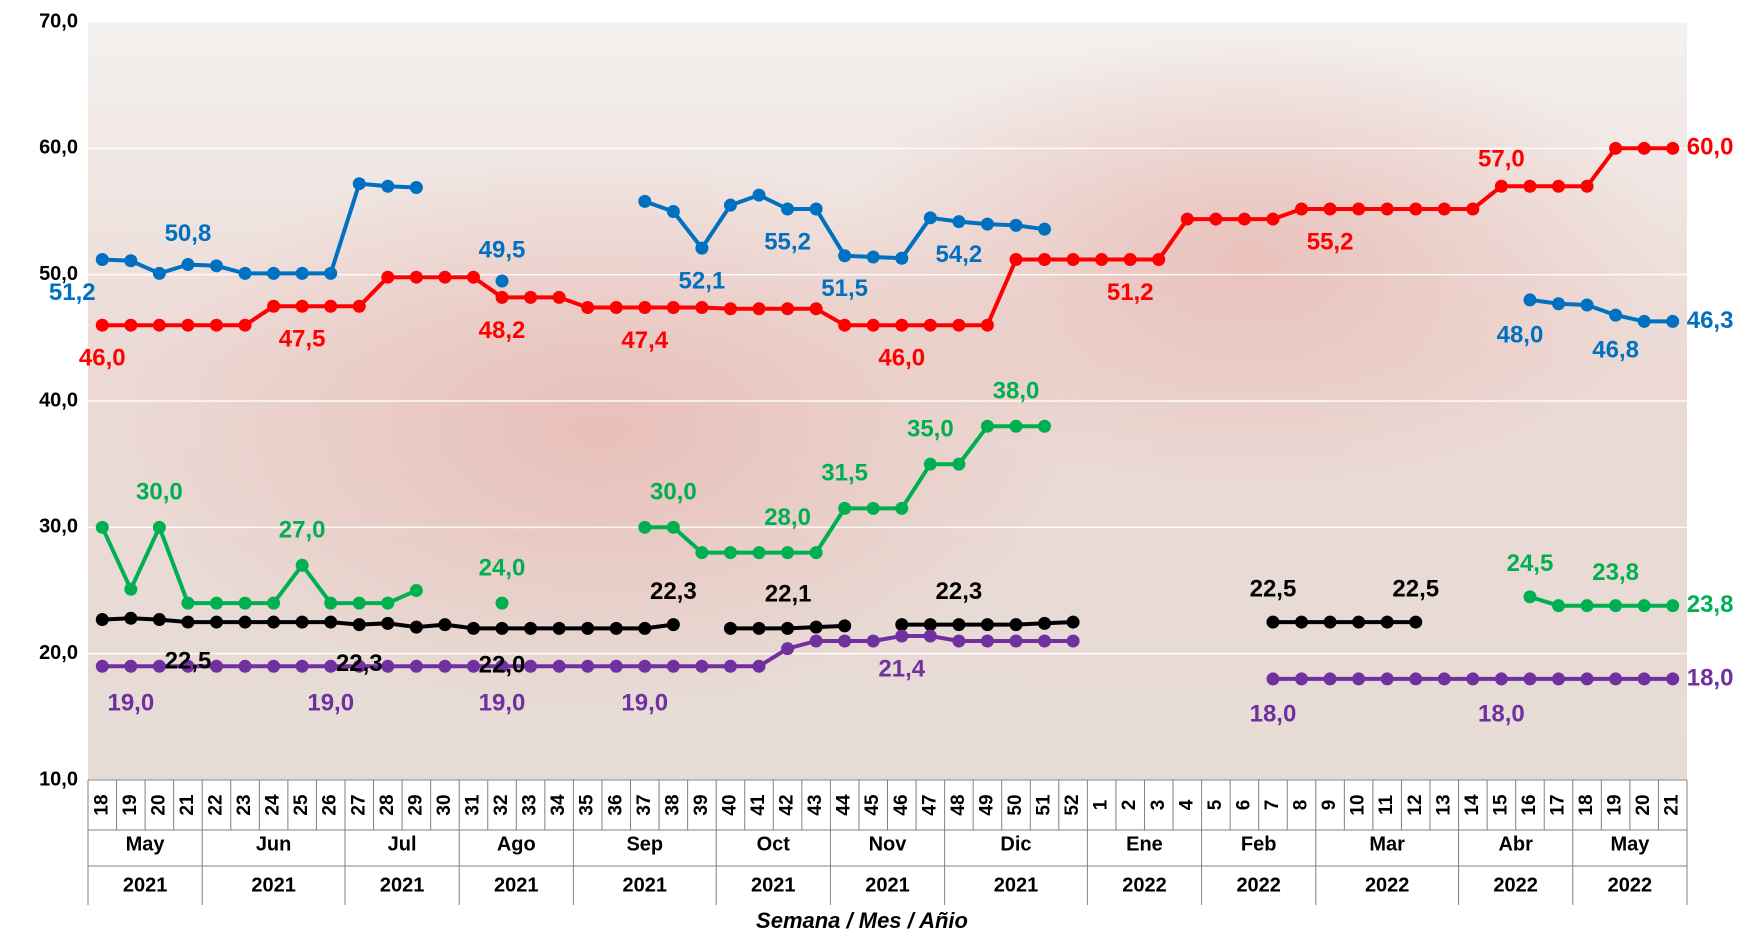 The width and height of the screenshot is (1748, 934). I want to click on x-tick-label: 1, so click(1101, 804).